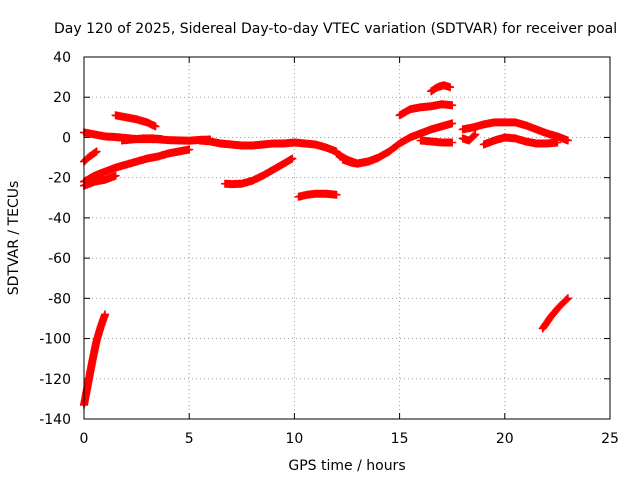 This screenshot has height=480, width=640. Describe the element at coordinates (189, 439) in the screenshot. I see `x-tick-label: 5` at that location.